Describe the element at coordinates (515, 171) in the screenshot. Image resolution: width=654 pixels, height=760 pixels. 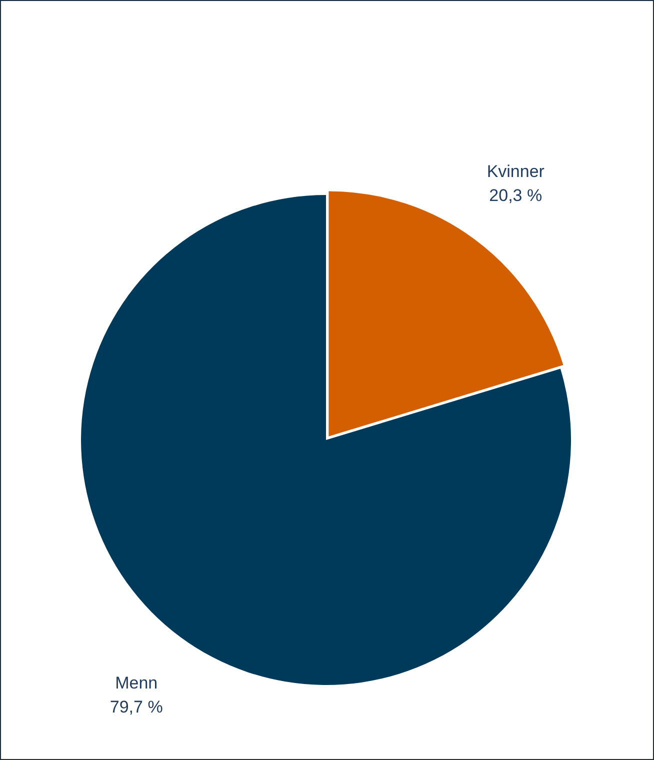
I see `slice-label: Kvinner` at that location.